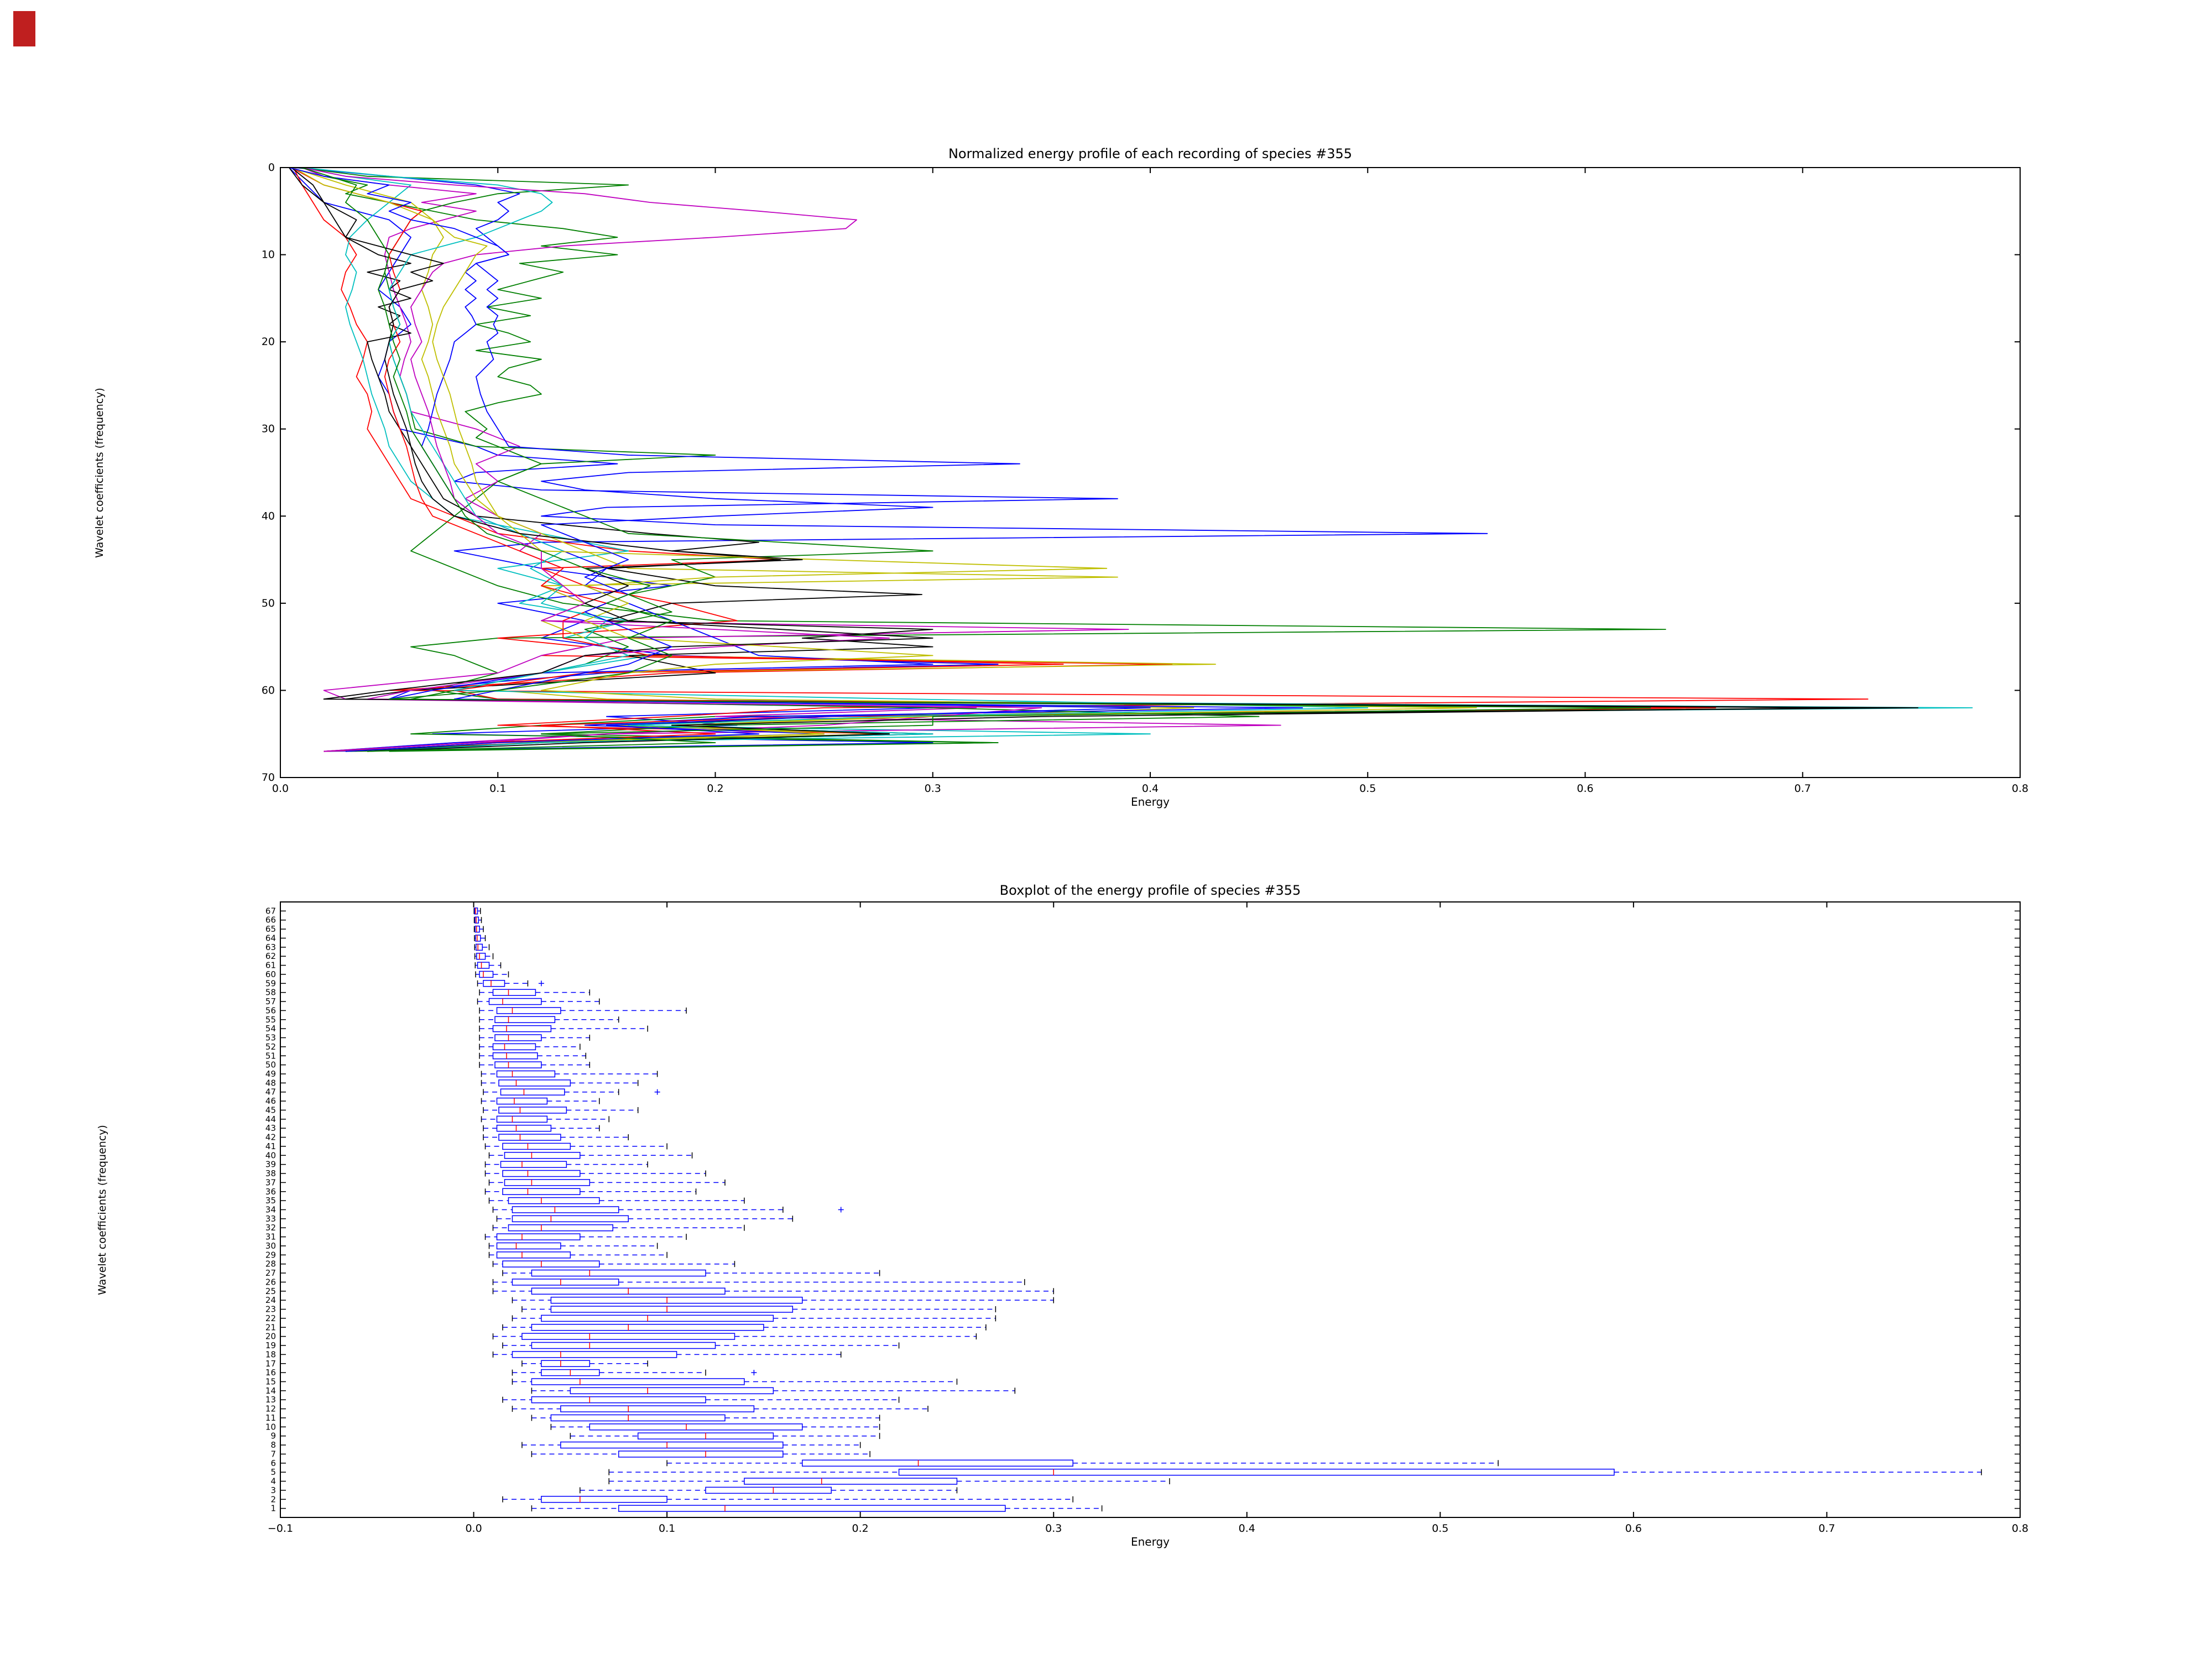  Describe the element at coordinates (2020, 789) in the screenshot. I see `svg-text: 0.8` at that location.